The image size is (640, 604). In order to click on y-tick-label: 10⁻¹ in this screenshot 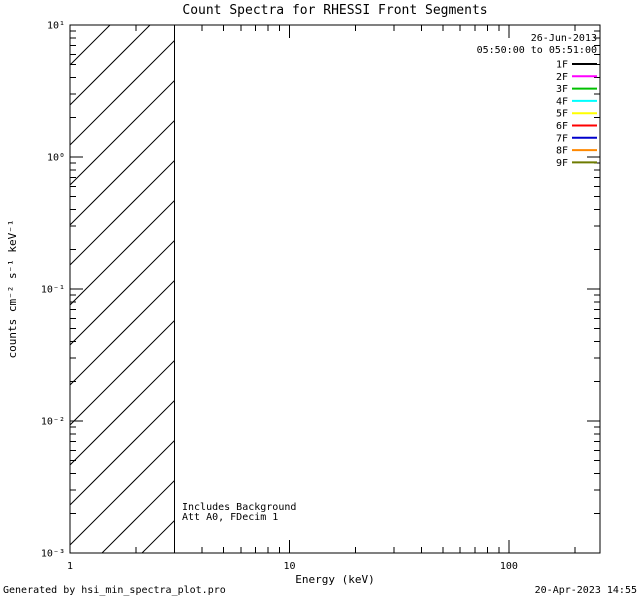, I will do `click(53, 290)`.